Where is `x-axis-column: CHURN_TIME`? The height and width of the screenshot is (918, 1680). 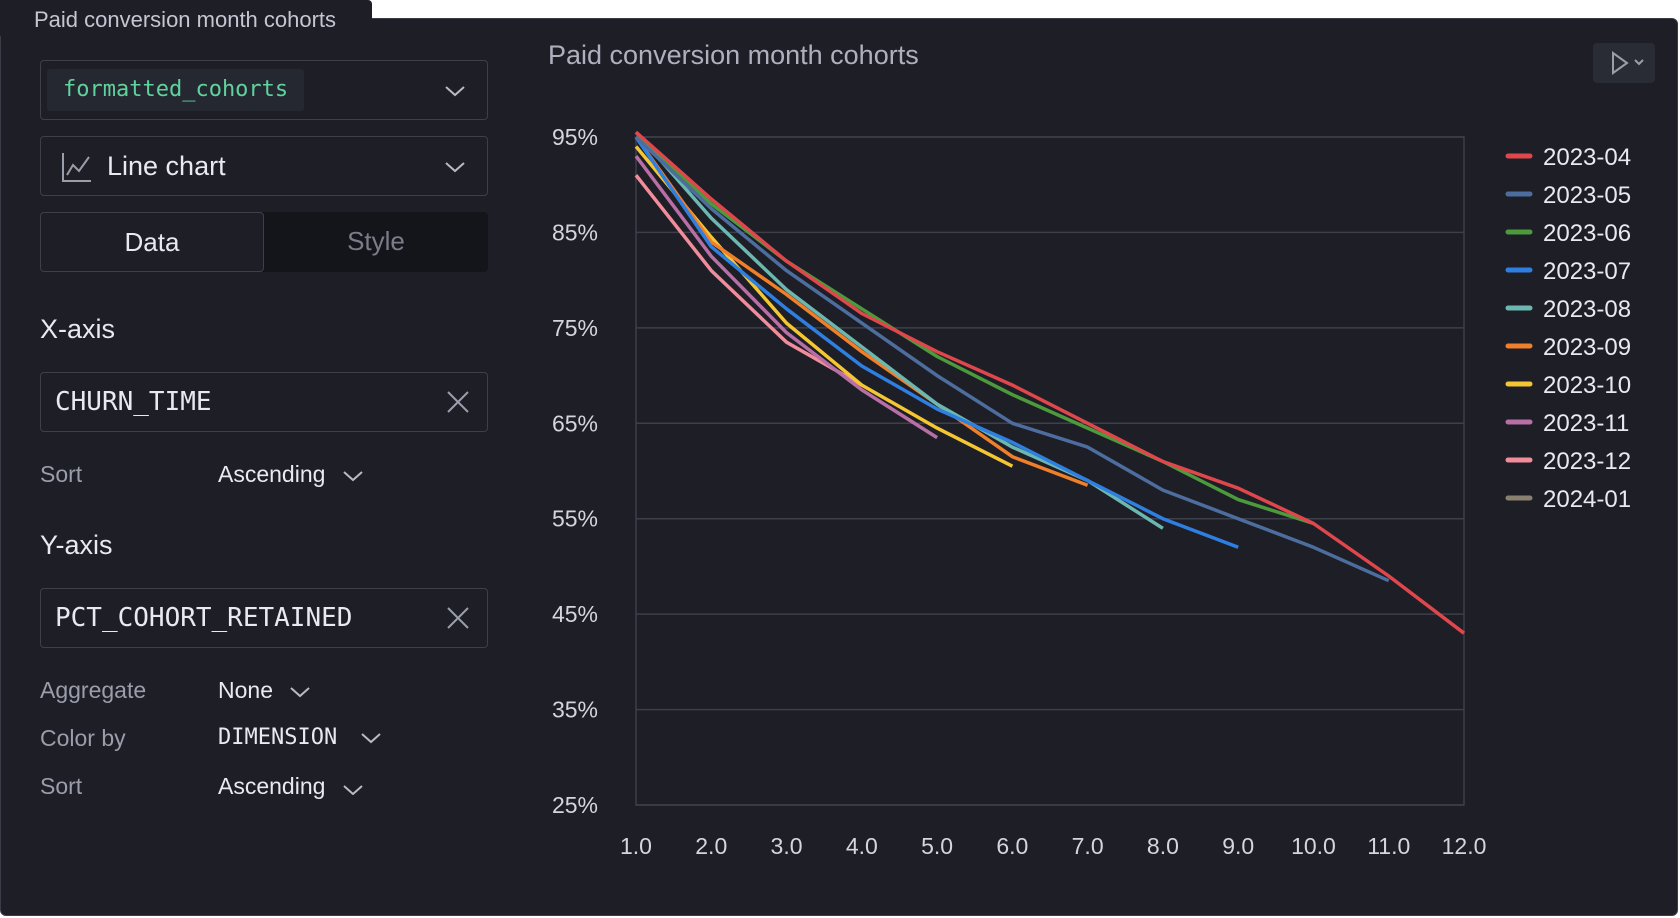
x-axis-column: CHURN_TIME is located at coordinates (133, 402).